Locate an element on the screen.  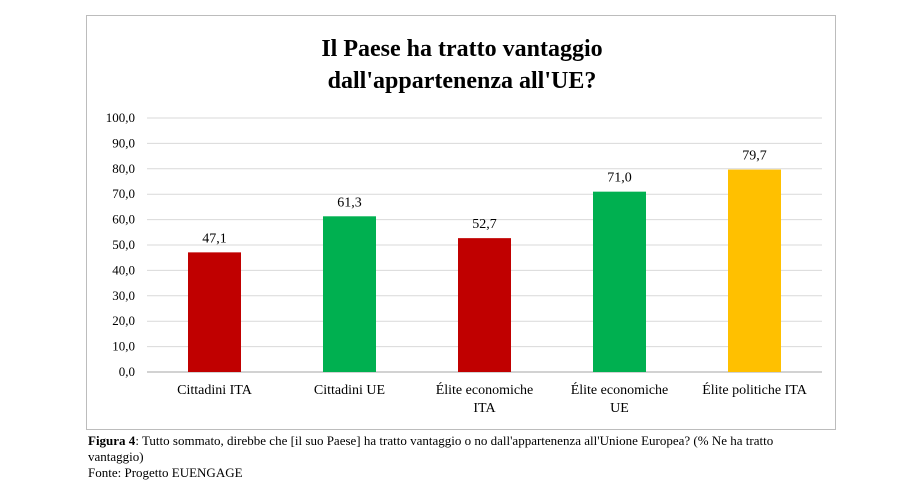
chart-title-line-1: Il Paese ha tratto vantaggio is located at coordinates (461, 49).